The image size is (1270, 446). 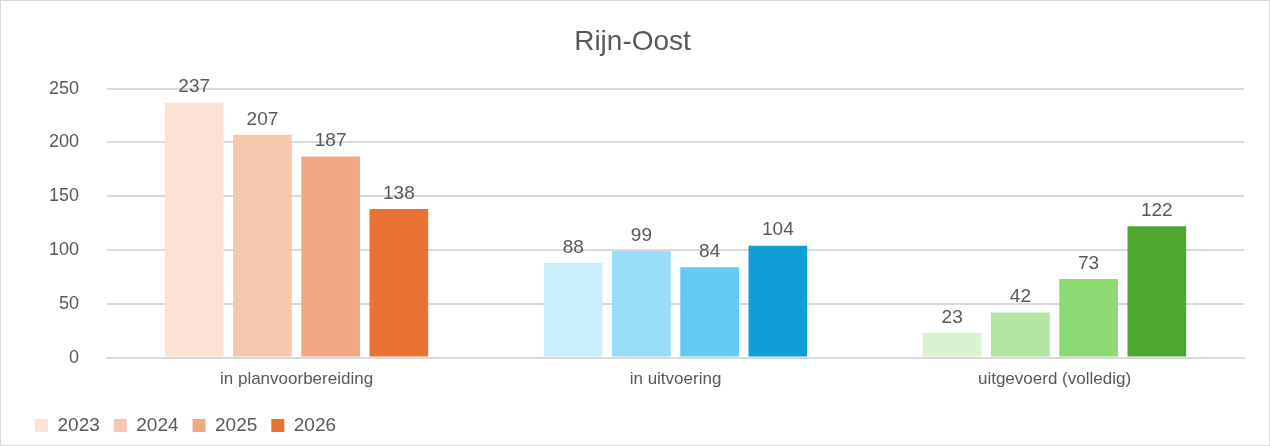 What do you see at coordinates (296, 379) in the screenshot?
I see `x-tick-label: in planvoorbereiding` at bounding box center [296, 379].